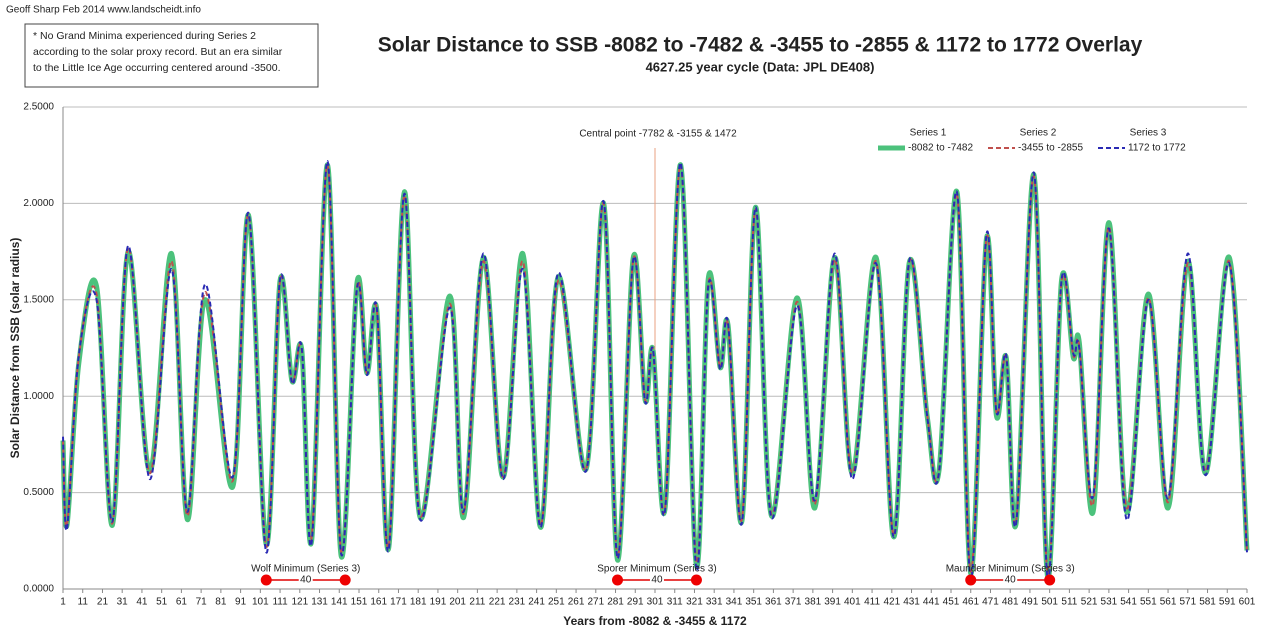  What do you see at coordinates (339, 602) in the screenshot?
I see `x-tick-label: 141` at bounding box center [339, 602].